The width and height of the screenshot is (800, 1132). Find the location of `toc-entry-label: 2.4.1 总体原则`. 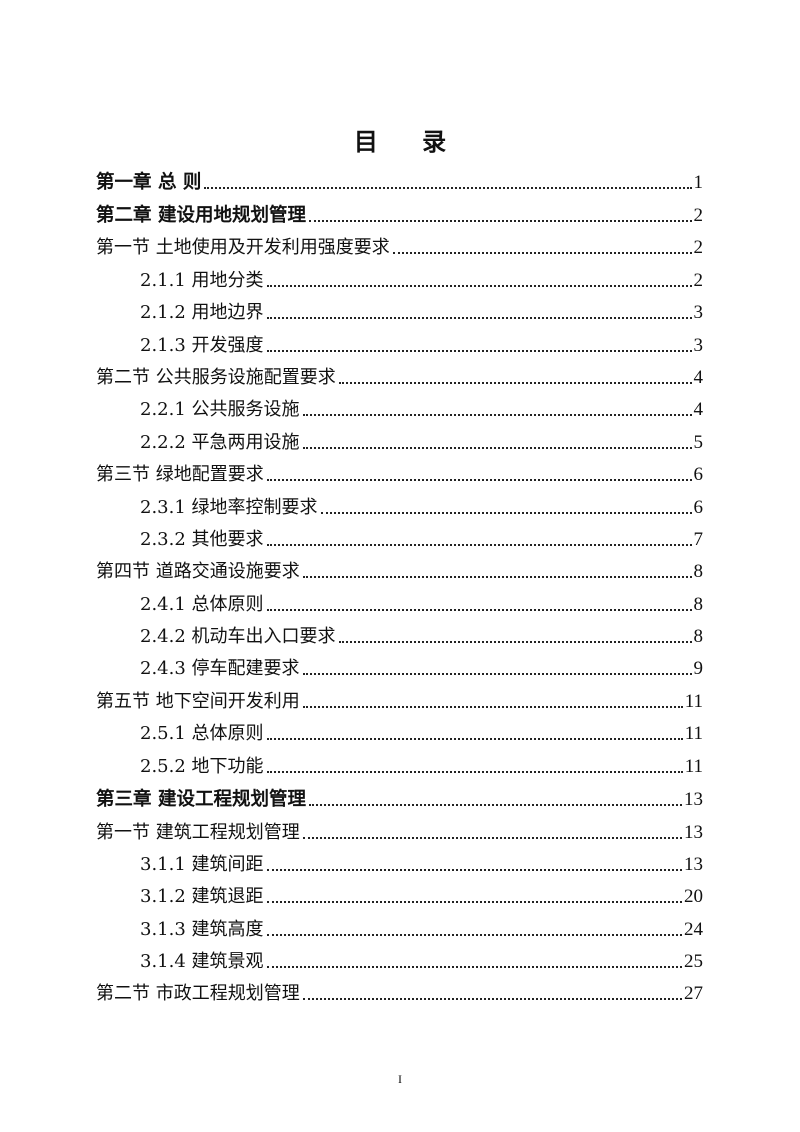

toc-entry-label: 2.4.1 总体原则 is located at coordinates (202, 604).